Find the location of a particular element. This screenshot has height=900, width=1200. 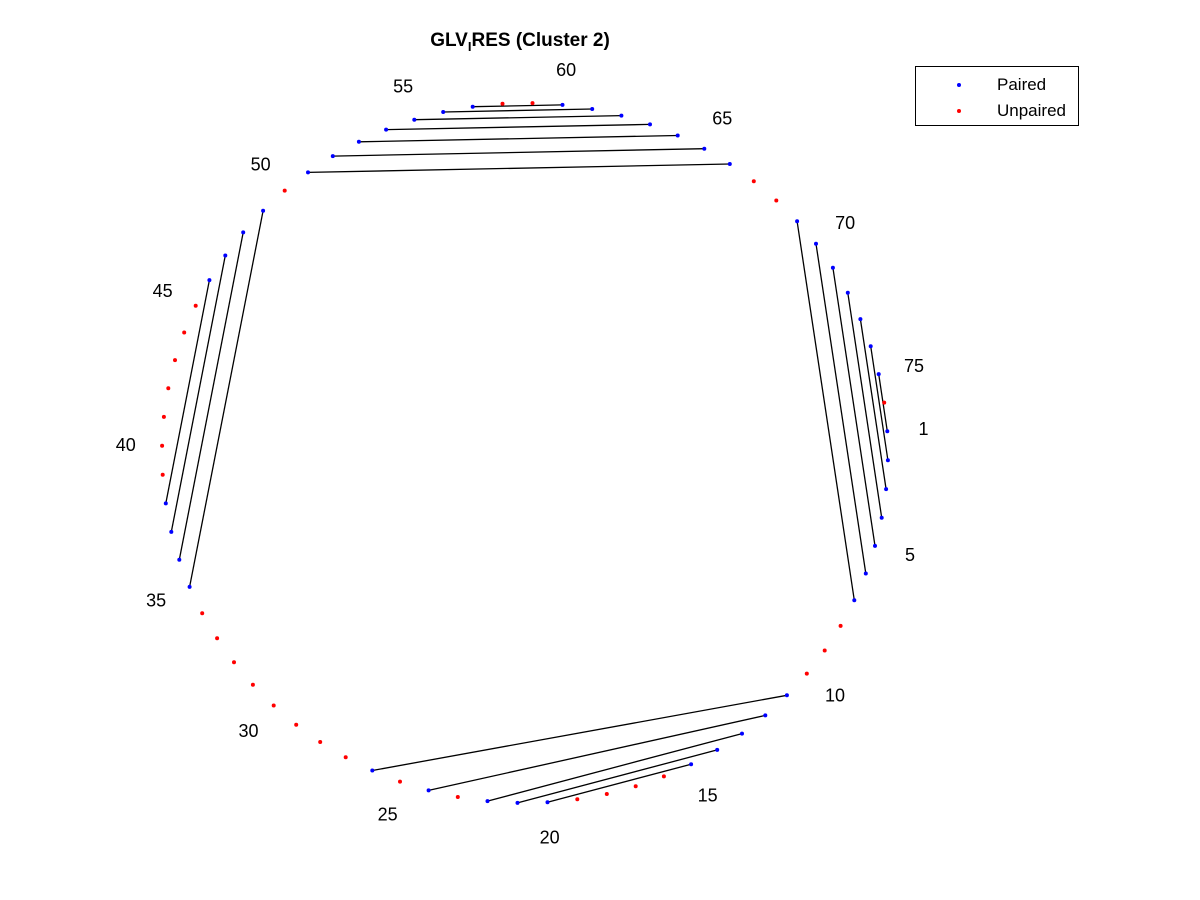

legend: Paired Unpaired is located at coordinates (997, 96).